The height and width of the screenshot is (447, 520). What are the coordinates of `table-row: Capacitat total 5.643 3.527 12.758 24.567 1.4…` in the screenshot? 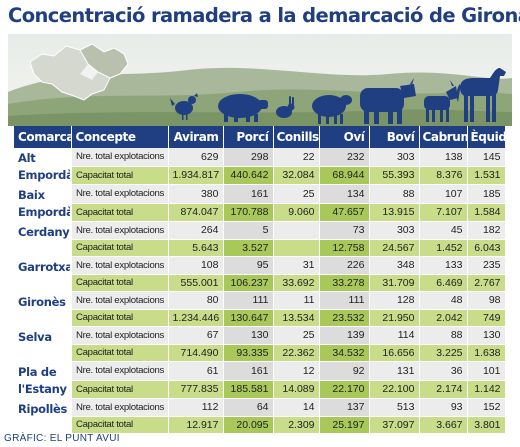 It's located at (260, 248).